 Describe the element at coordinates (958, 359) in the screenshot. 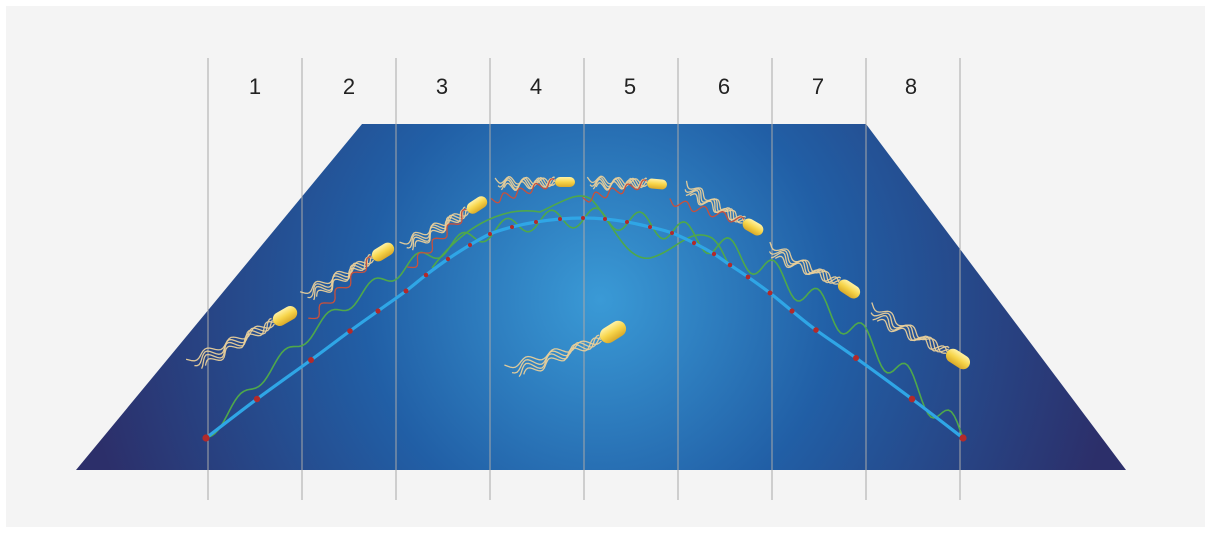

I see `bacterium-8-body` at that location.